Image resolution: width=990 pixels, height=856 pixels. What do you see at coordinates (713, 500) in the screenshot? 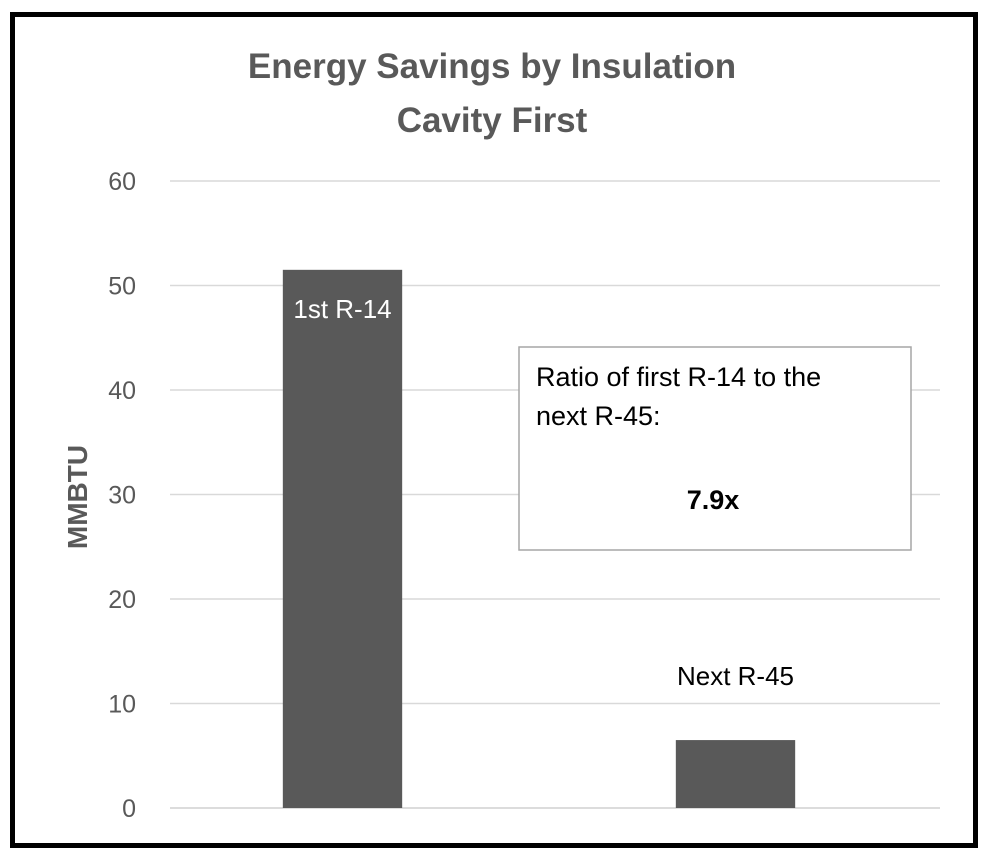
I see `annotation-value: 7.9x` at bounding box center [713, 500].